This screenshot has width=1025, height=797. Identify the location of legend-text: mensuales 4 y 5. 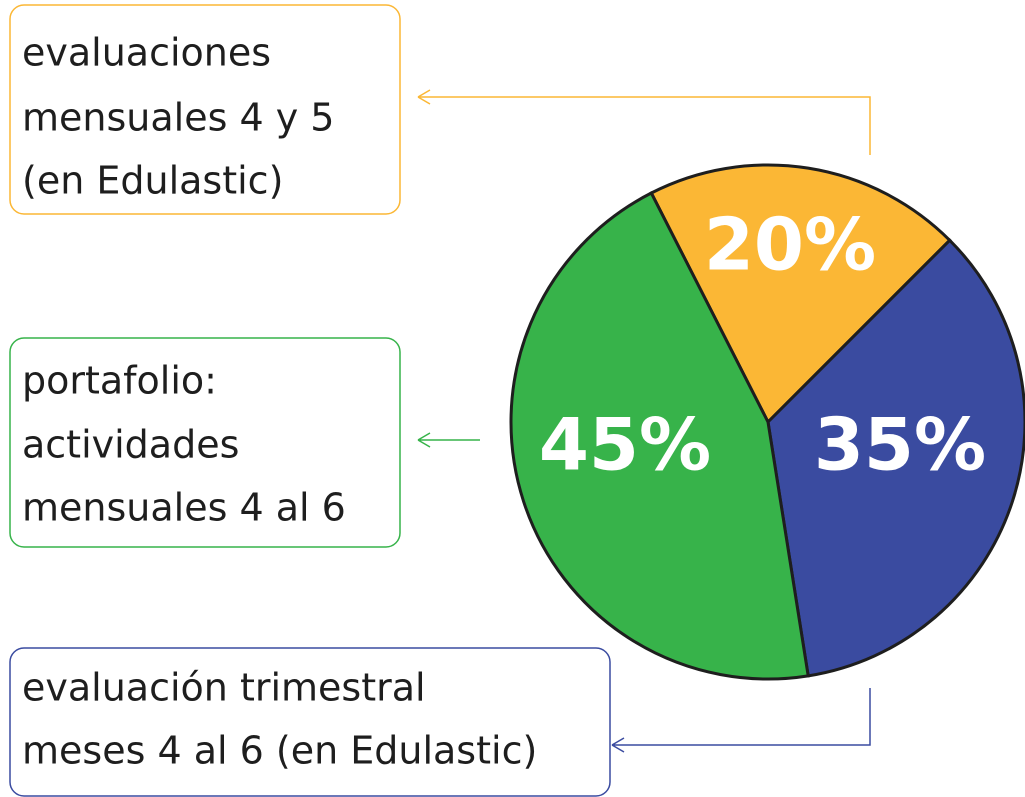
(178, 118).